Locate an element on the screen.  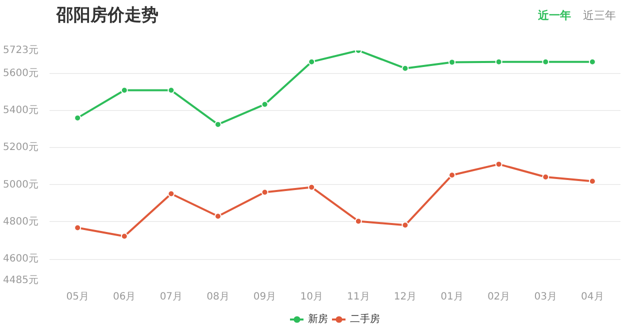
x-tick-label: 05月 is located at coordinates (77, 297).